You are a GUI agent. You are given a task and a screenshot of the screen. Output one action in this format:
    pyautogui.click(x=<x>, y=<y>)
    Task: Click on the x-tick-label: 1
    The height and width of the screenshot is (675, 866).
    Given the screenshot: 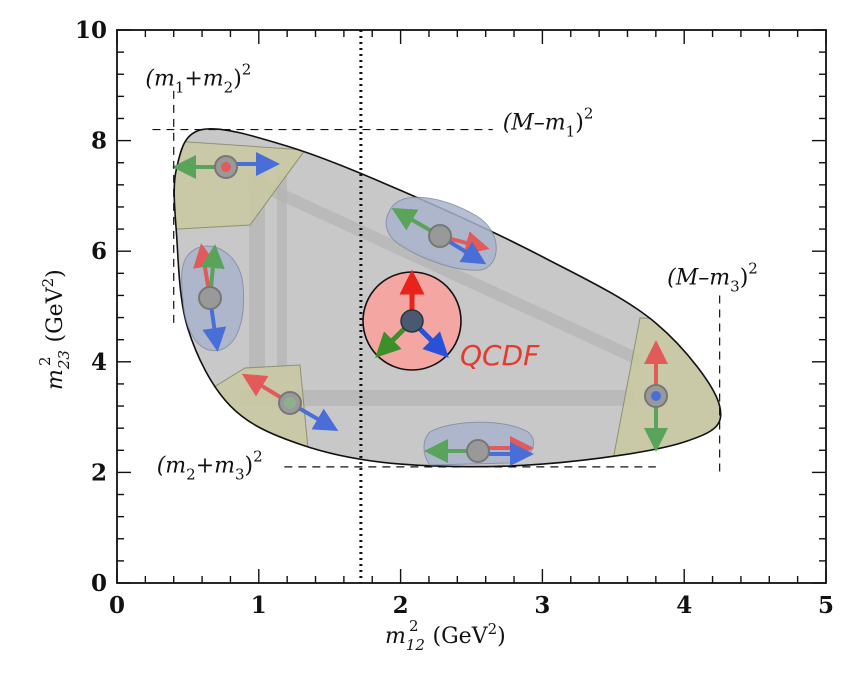 What is the action you would take?
    pyautogui.click(x=259, y=605)
    